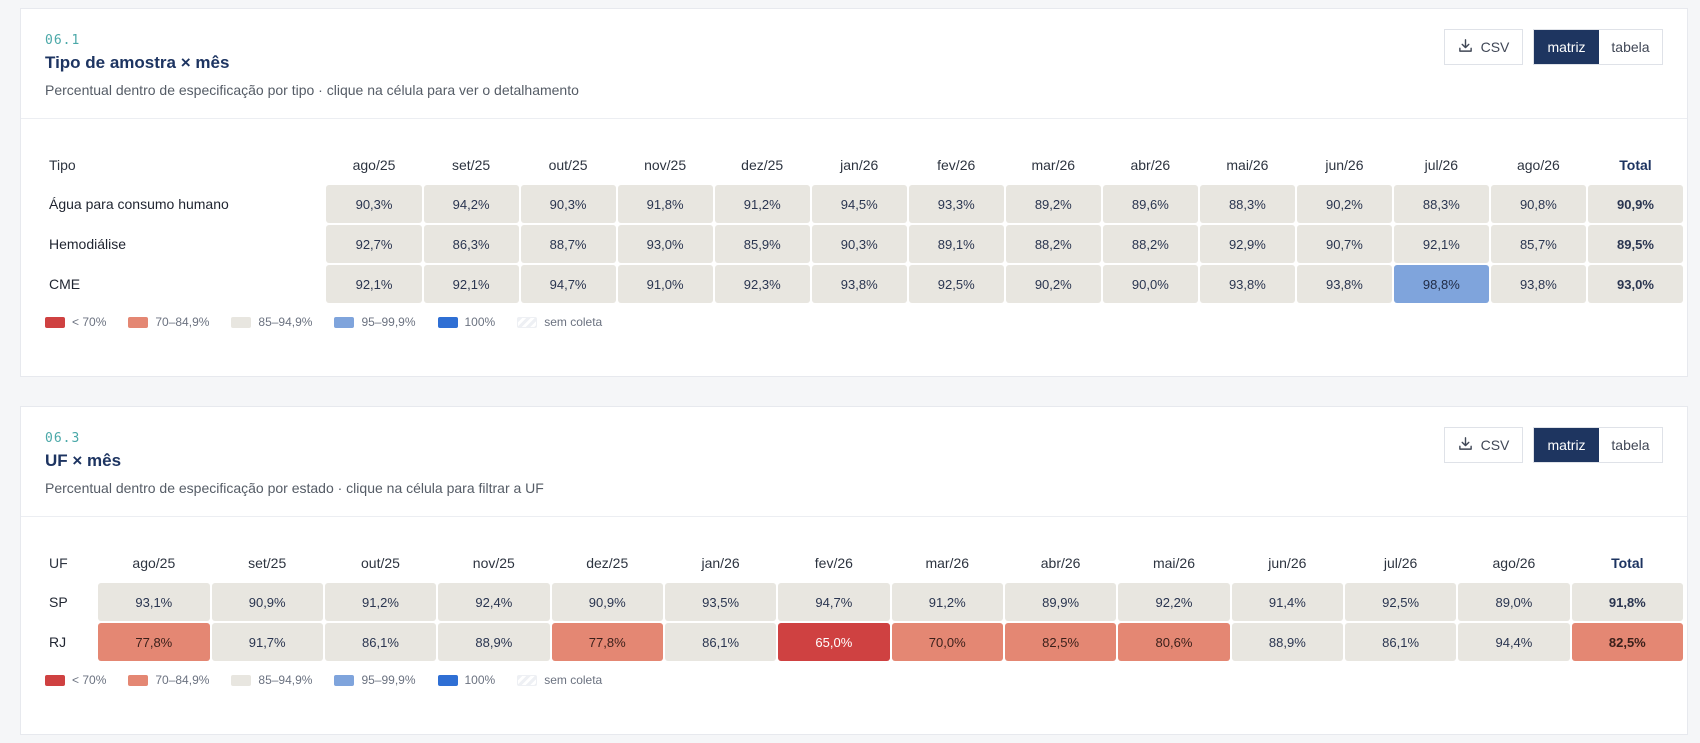  Describe the element at coordinates (665, 204) in the screenshot. I see `heatmap-cell: 91,8%` at that location.